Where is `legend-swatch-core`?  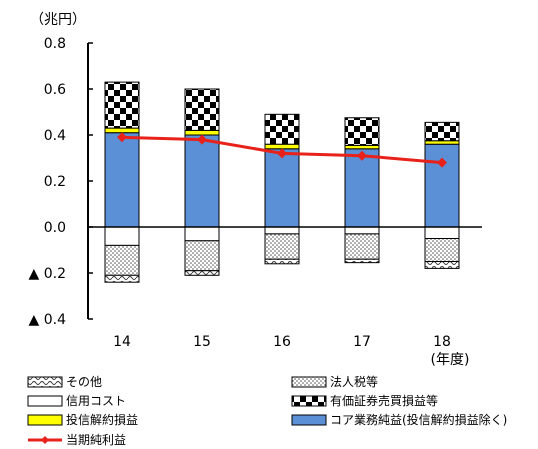
legend-swatch-core is located at coordinates (309, 420).